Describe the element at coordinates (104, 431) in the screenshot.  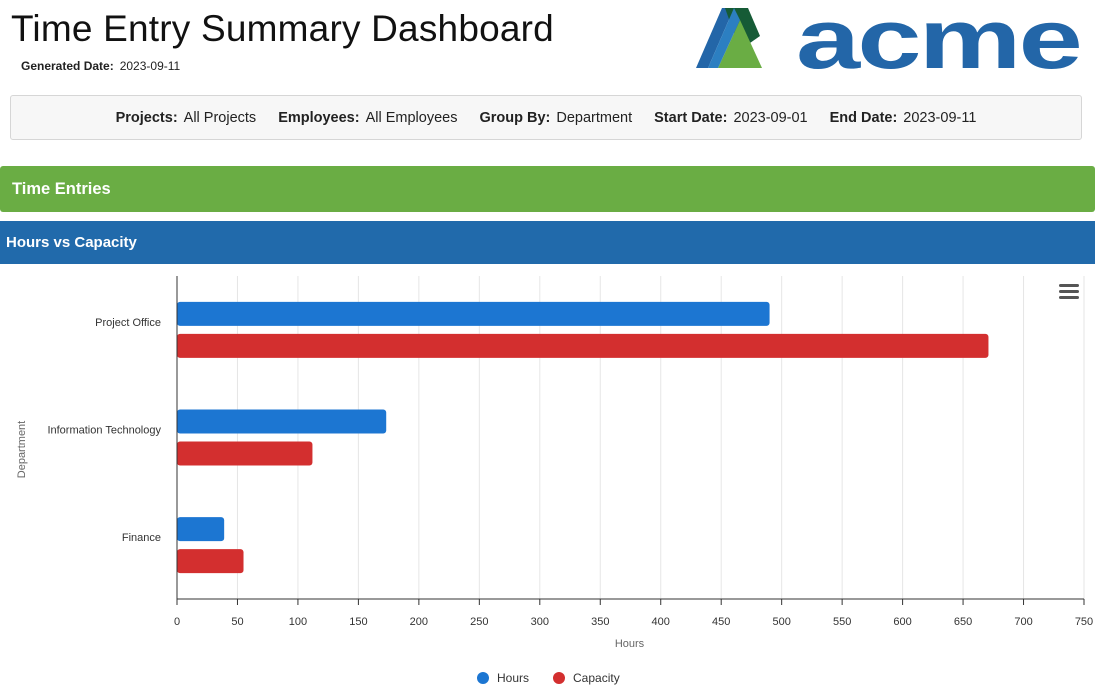
I see `y-category-label: Information Technology` at that location.